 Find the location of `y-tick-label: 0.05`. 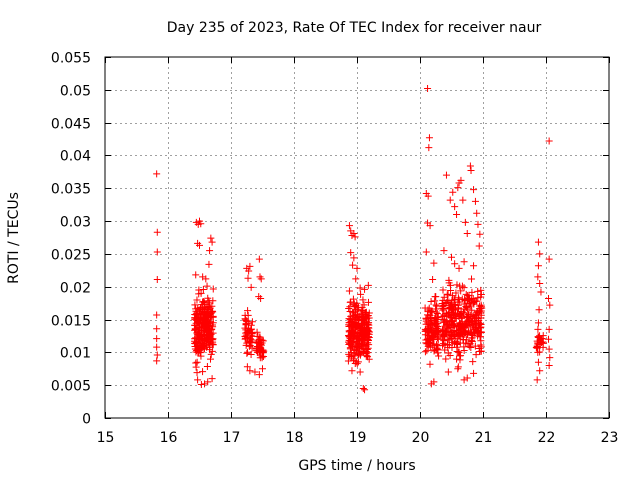

y-tick-label: 0.05 is located at coordinates (75, 92).